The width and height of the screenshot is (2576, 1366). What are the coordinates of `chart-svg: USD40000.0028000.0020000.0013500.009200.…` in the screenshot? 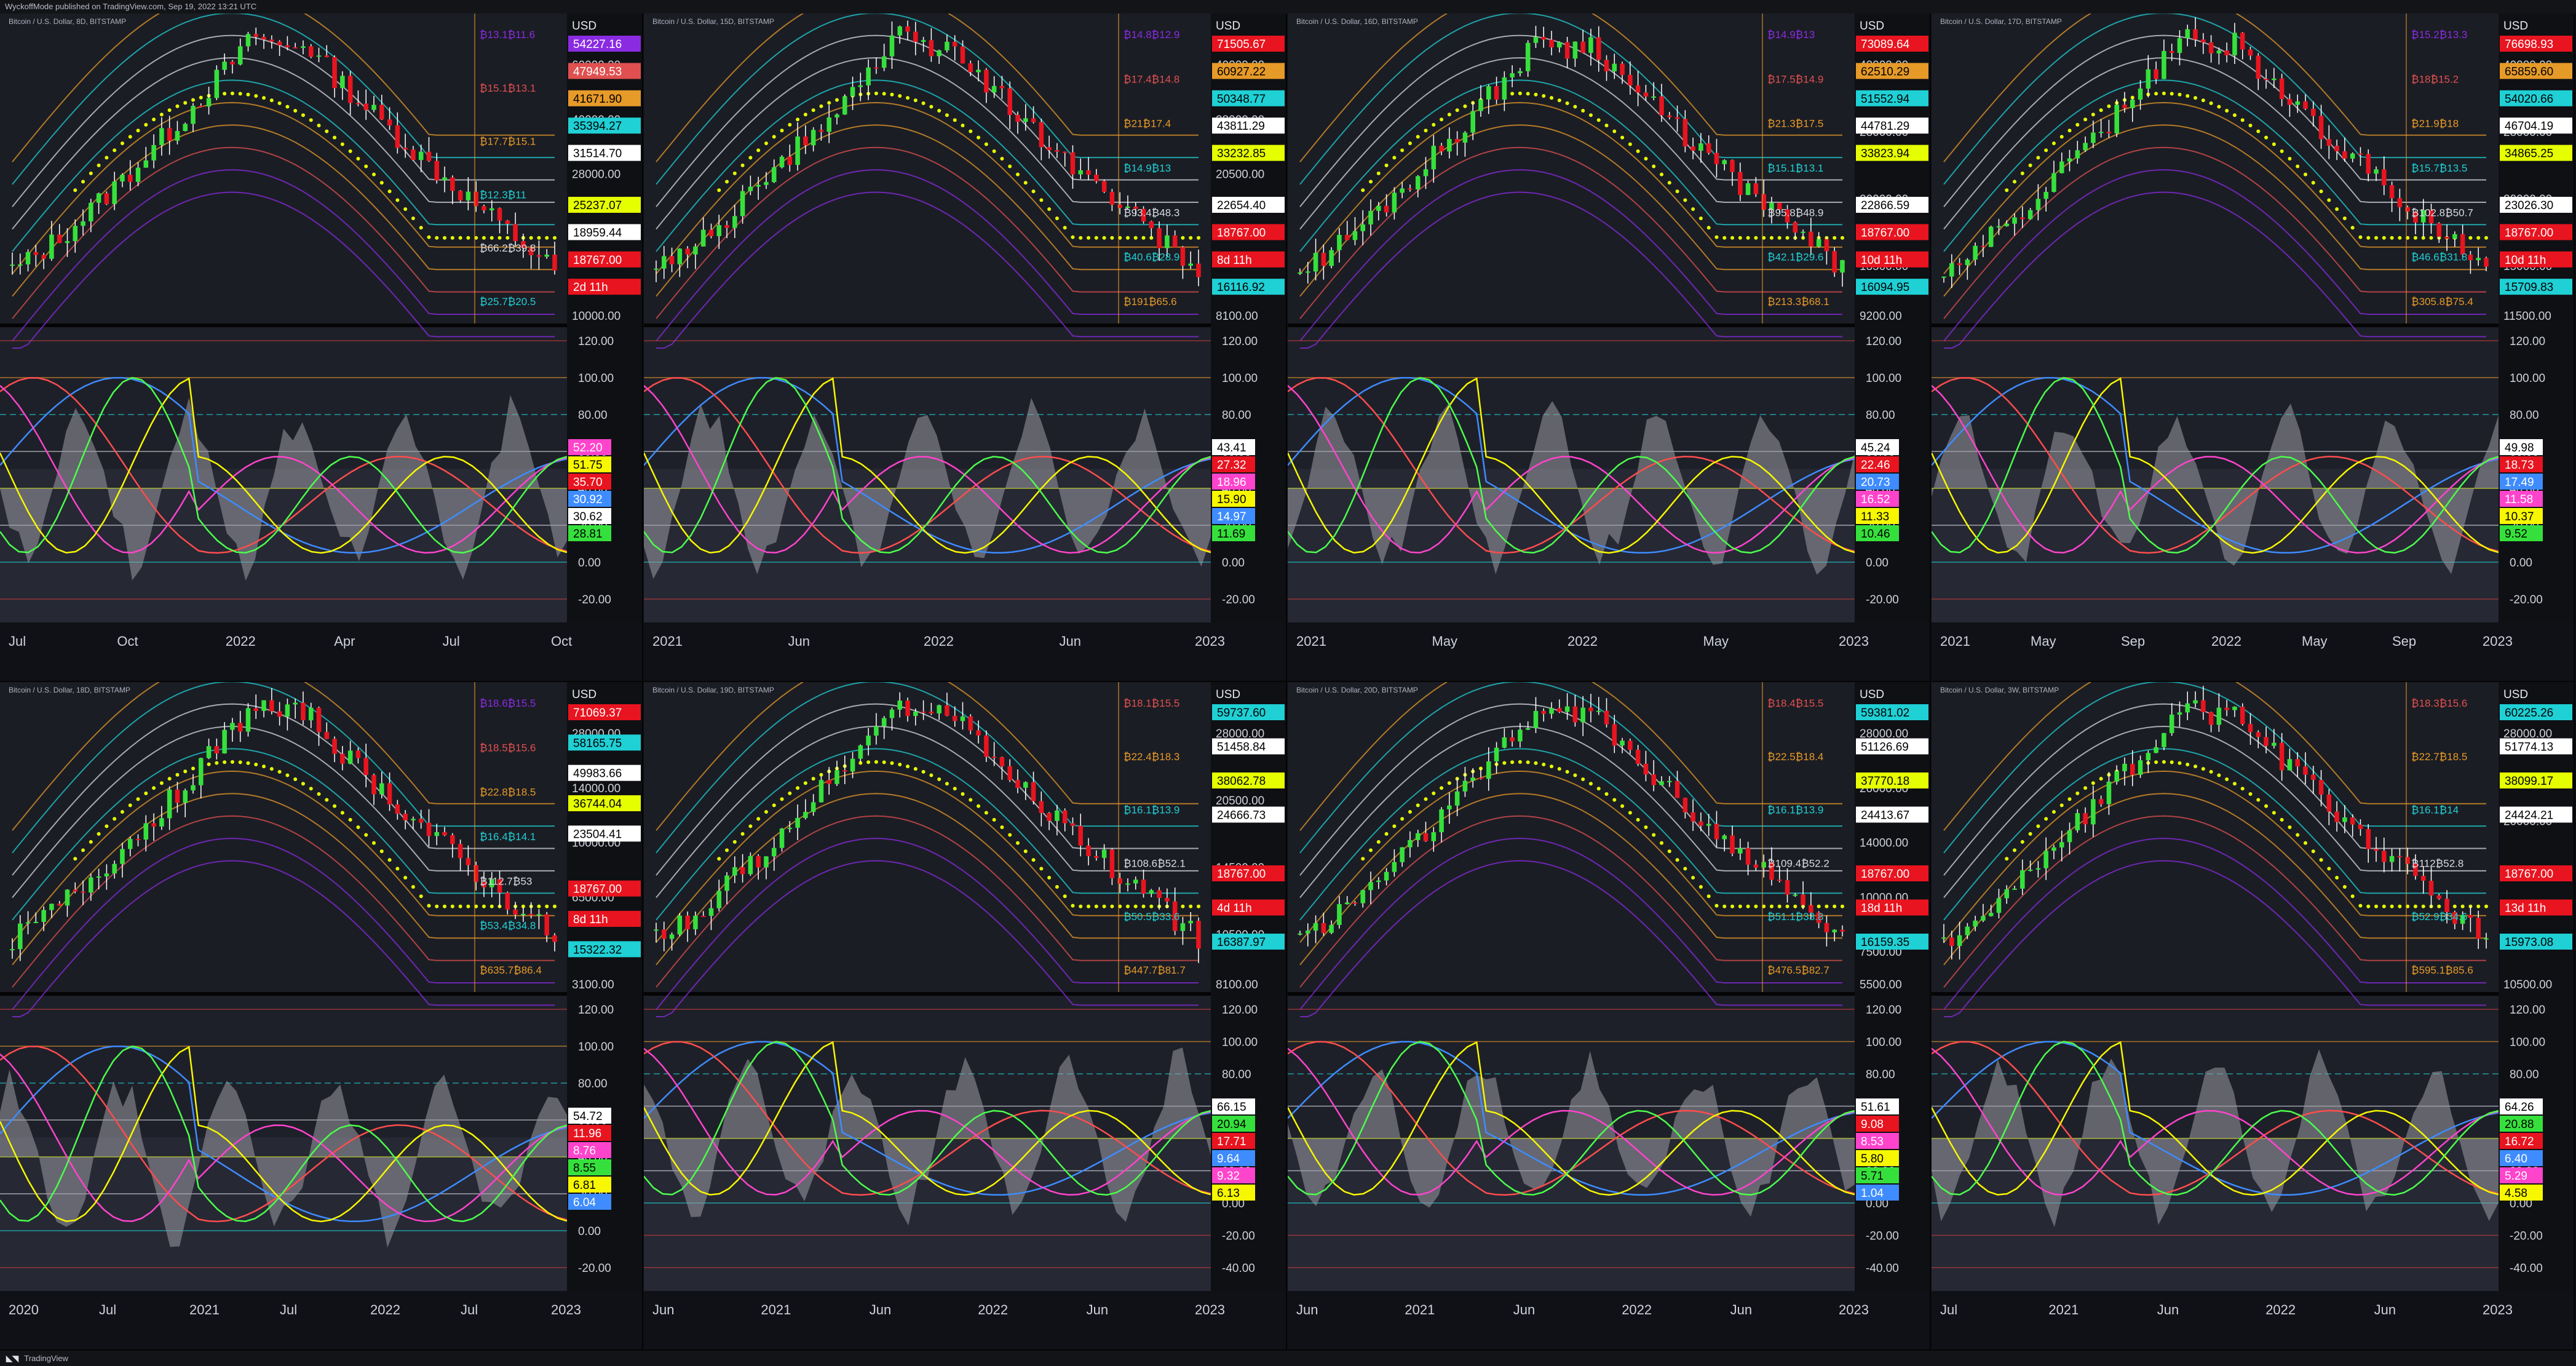 It's located at (1609, 348).